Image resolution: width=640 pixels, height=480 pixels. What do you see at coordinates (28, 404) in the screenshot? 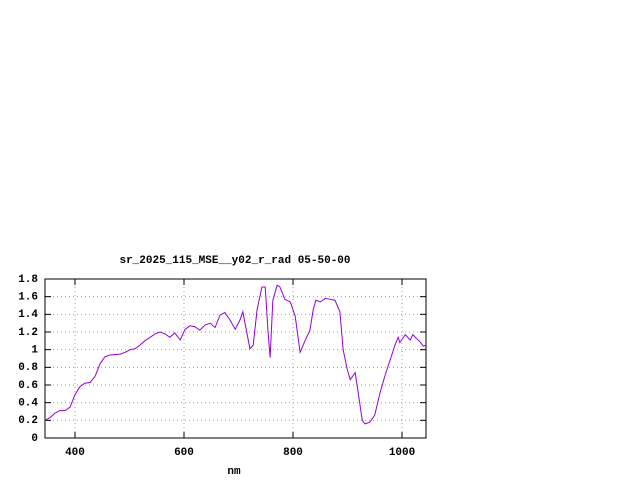
I see `y-tick-label: 0.4` at bounding box center [28, 404].